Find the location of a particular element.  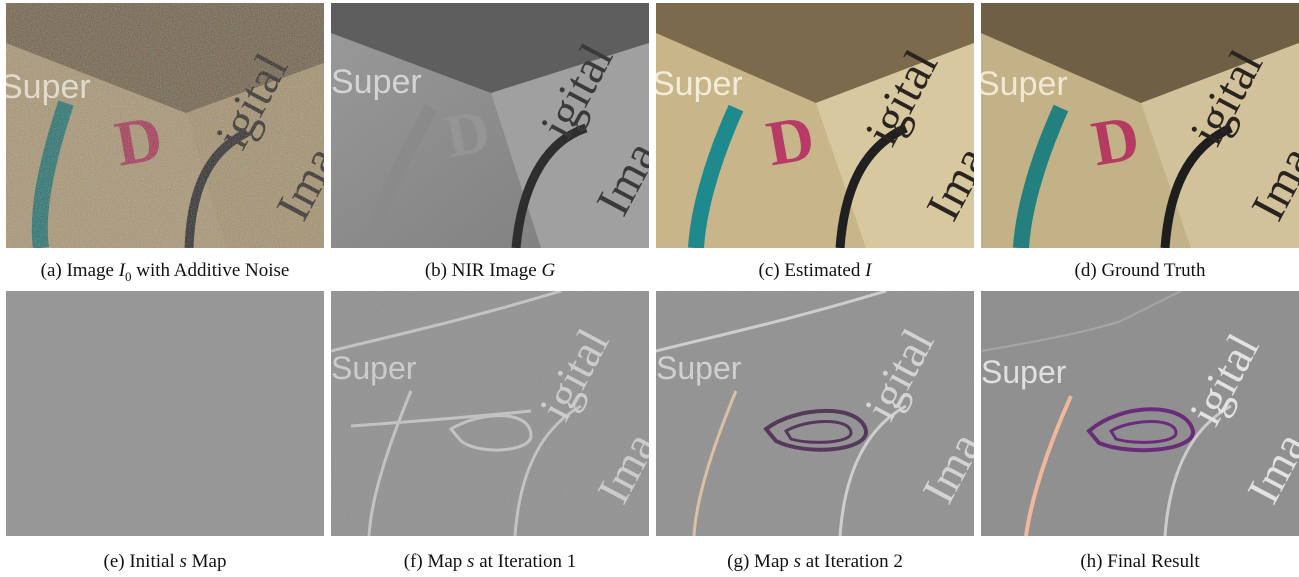

initial-s-map is located at coordinates (165, 413).